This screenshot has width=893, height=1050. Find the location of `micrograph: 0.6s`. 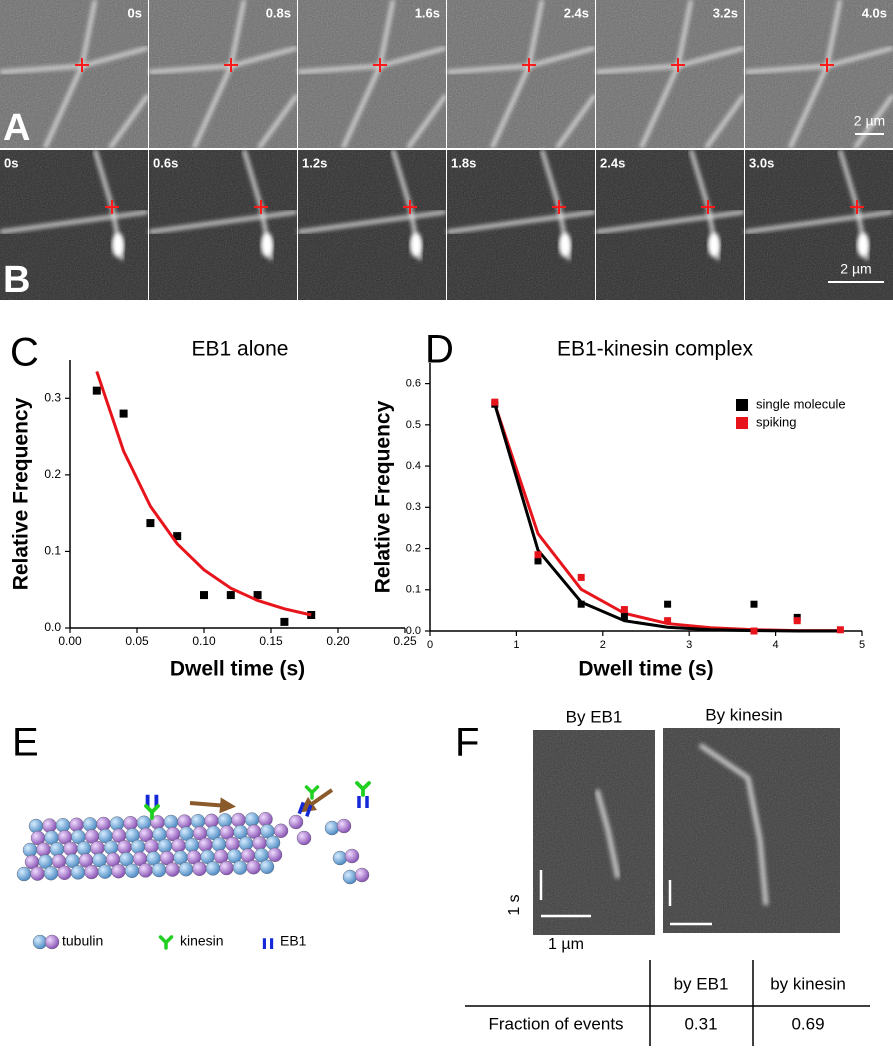

micrograph: 0.6s is located at coordinates (223, 224).